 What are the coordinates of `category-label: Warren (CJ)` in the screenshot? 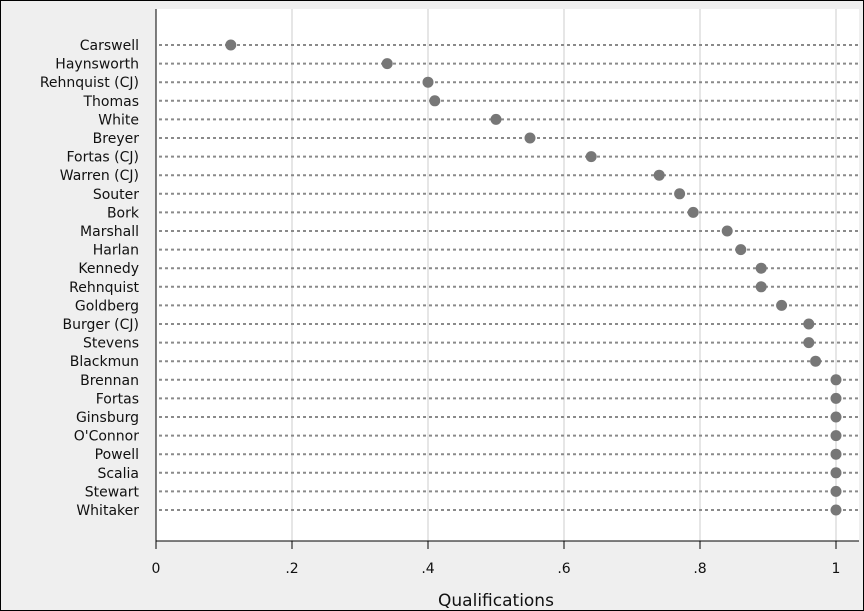 It's located at (99, 176).